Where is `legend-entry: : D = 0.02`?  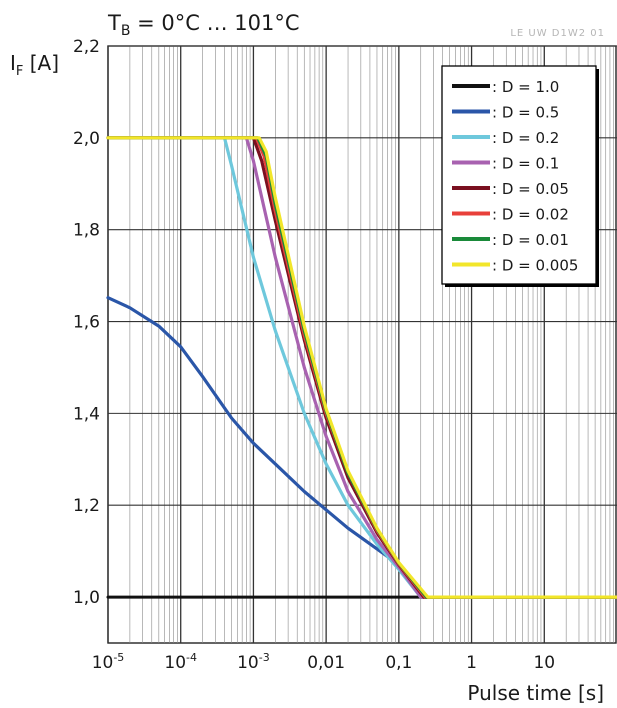
legend-entry: : D = 0.02 is located at coordinates (530, 215).